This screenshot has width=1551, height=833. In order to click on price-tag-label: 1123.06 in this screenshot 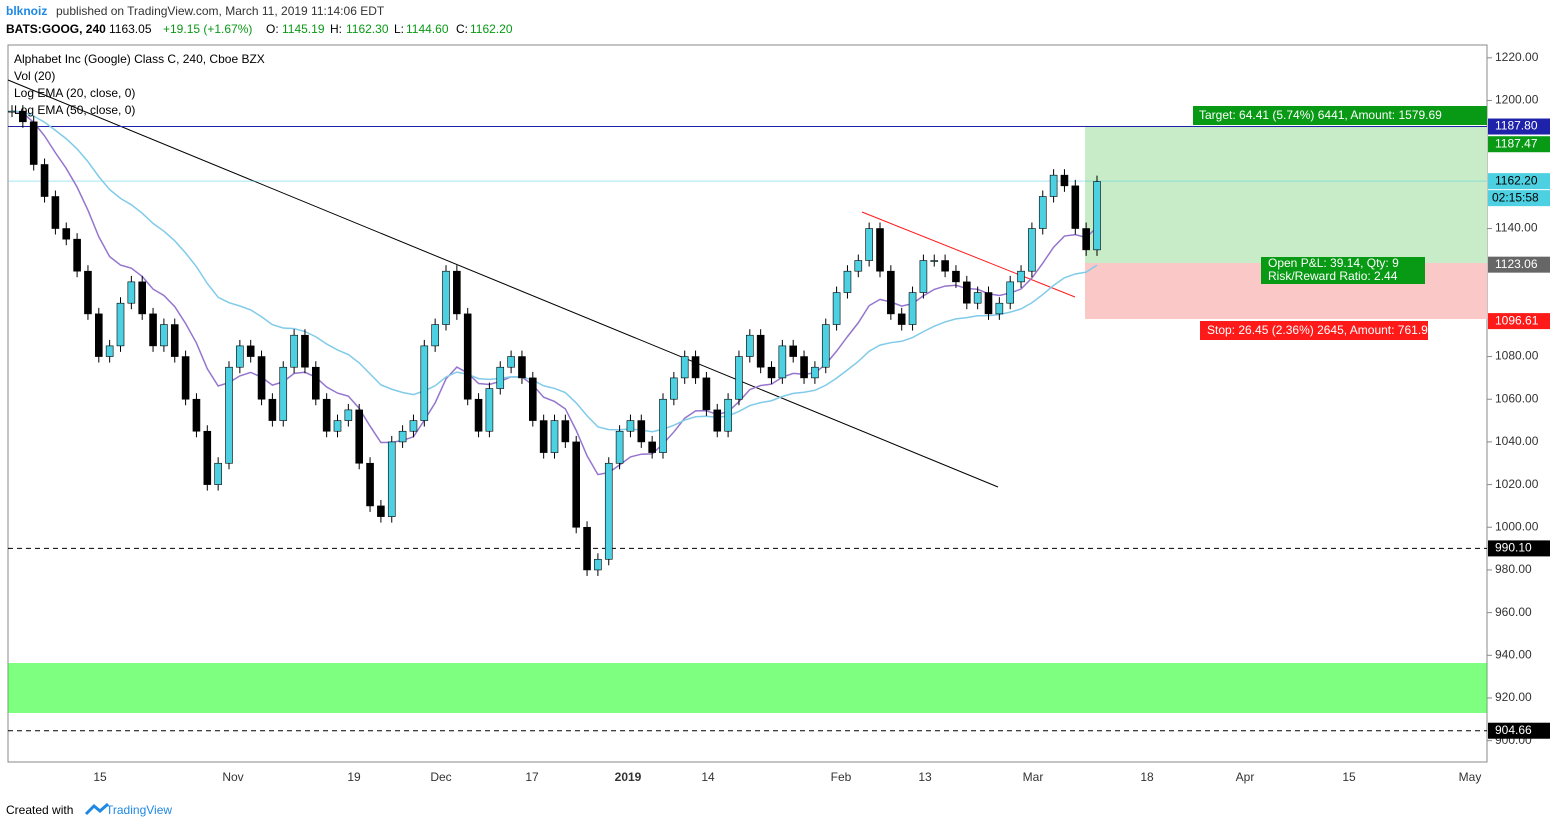, I will do `click(1516, 264)`.